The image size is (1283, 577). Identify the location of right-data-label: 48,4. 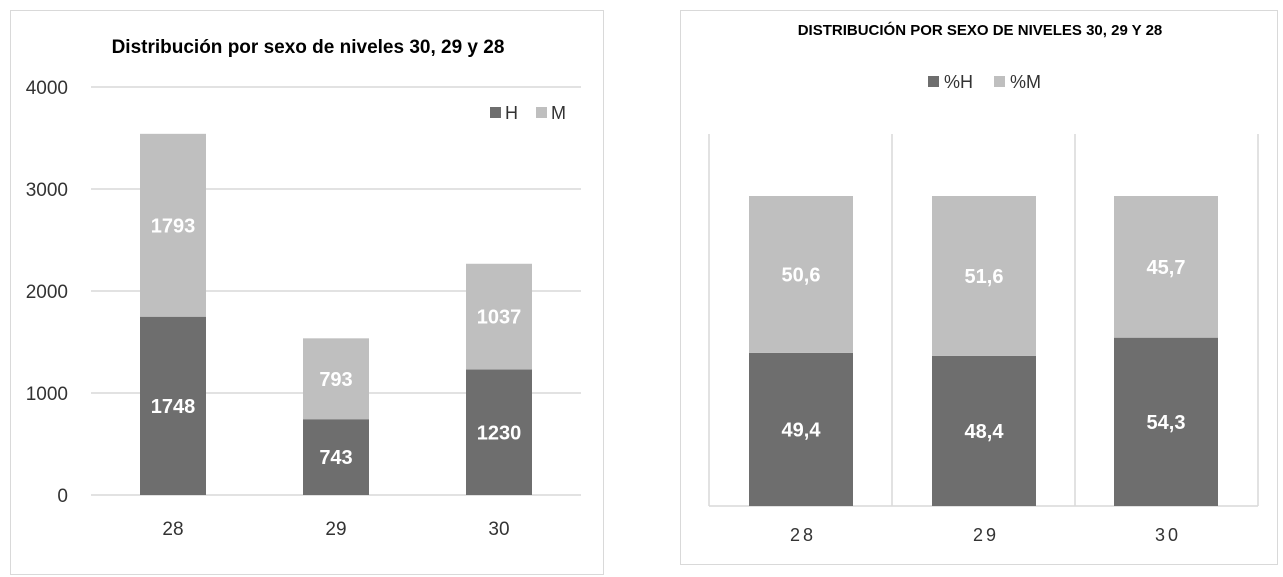
(985, 432).